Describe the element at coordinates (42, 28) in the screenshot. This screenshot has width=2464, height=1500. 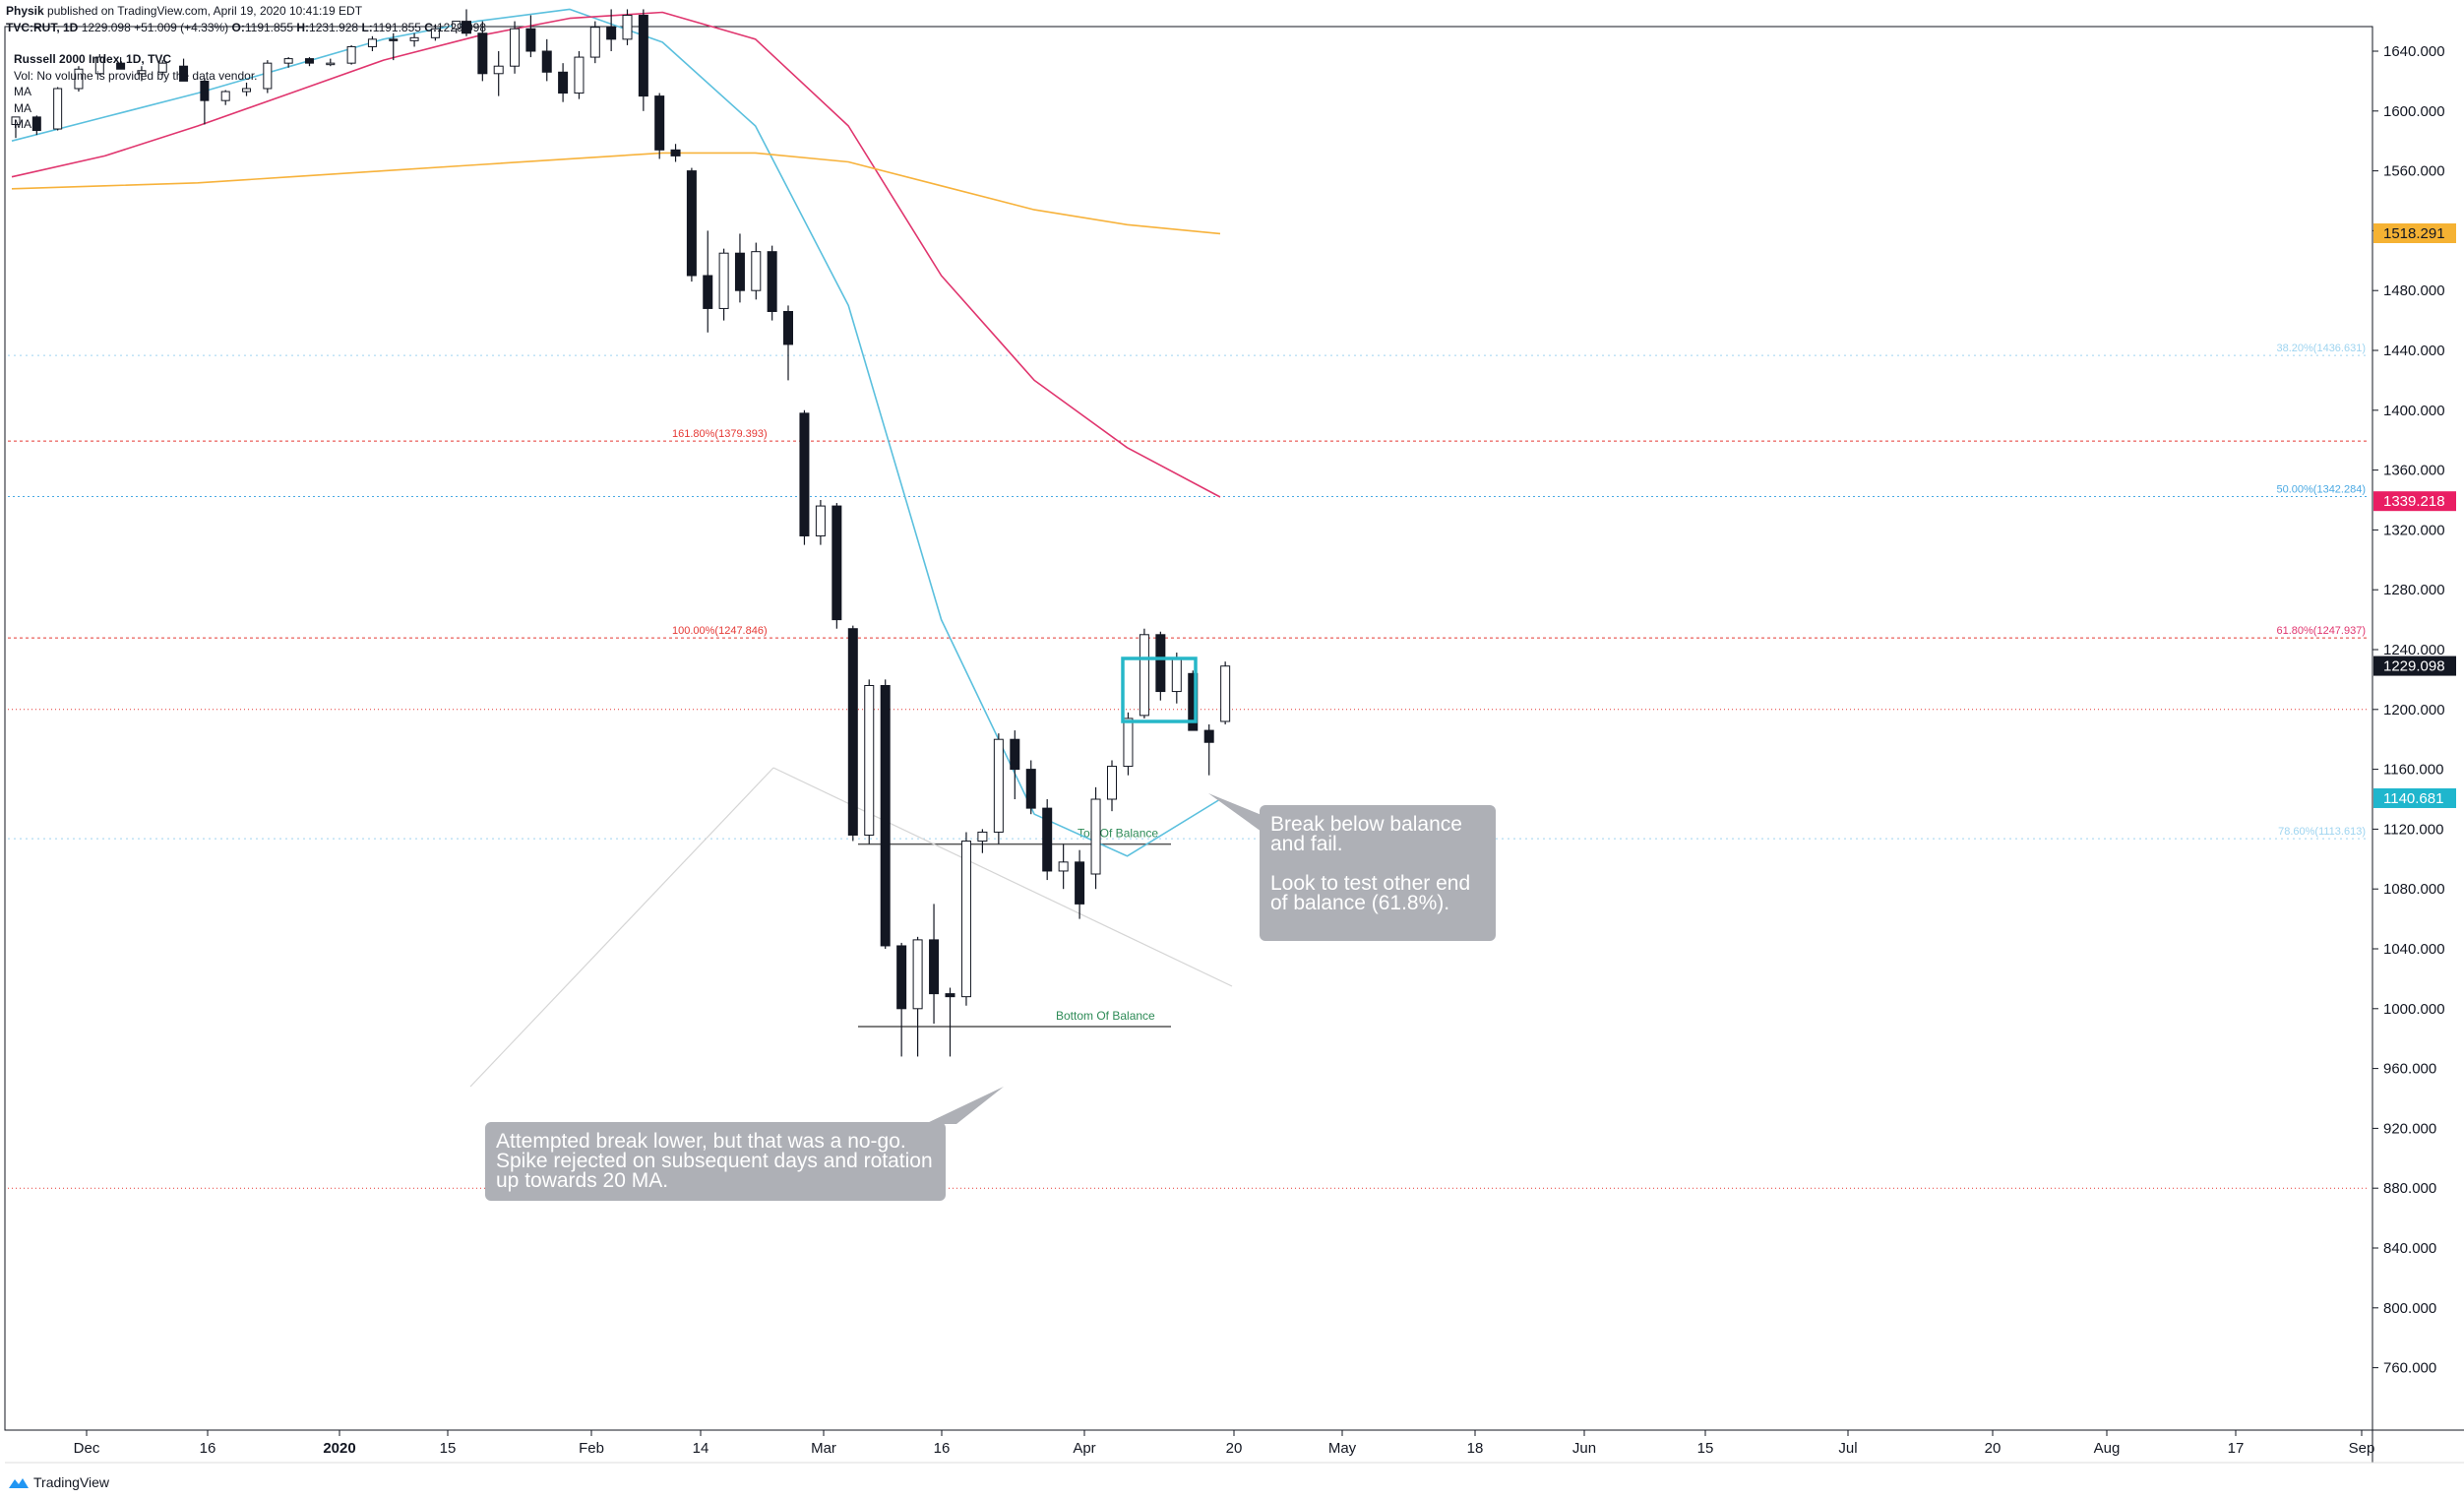
I see `symbol-line: TVC:RUT, 1D` at that location.